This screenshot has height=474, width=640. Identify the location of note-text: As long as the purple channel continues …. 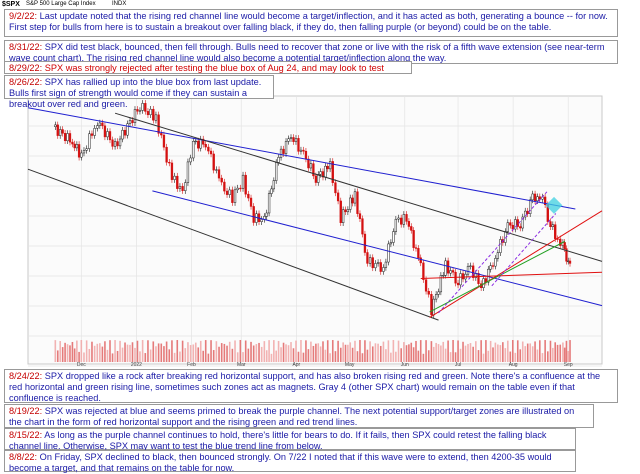
(278, 440).